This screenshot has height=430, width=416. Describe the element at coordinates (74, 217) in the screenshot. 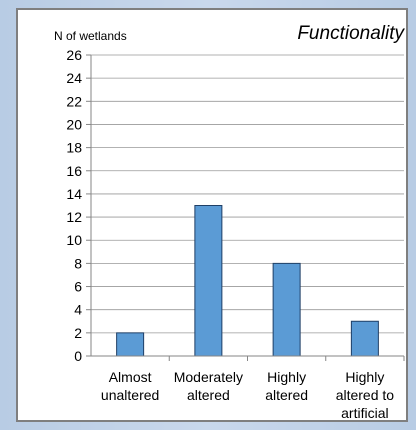

I see `y-tick-label: 12` at that location.